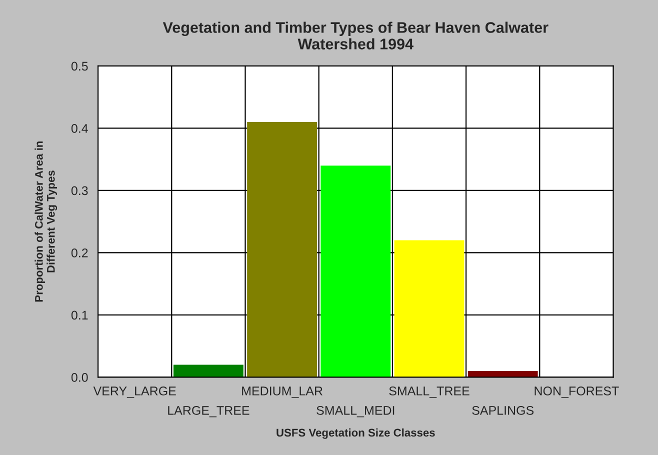 The image size is (658, 455). I want to click on x-tick-label: SMALL_MEDI, so click(355, 412).